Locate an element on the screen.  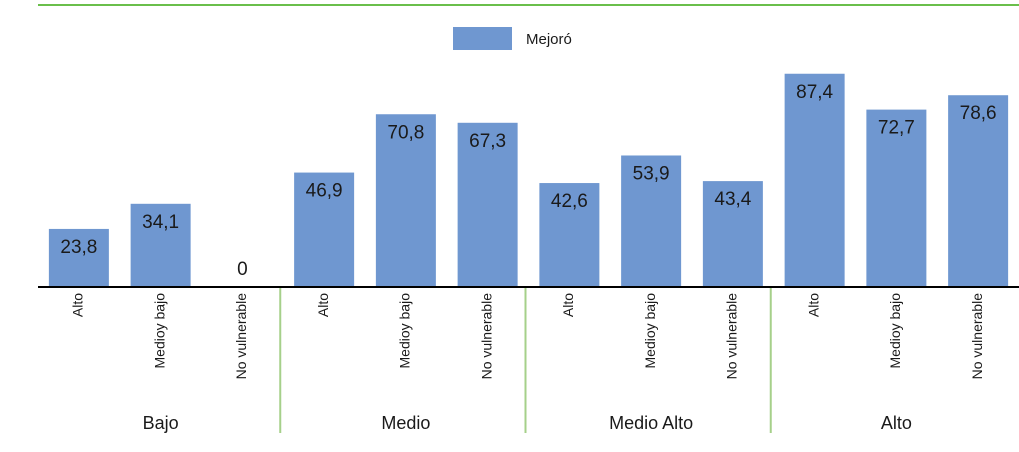
legend-swatch is located at coordinates (482, 38).